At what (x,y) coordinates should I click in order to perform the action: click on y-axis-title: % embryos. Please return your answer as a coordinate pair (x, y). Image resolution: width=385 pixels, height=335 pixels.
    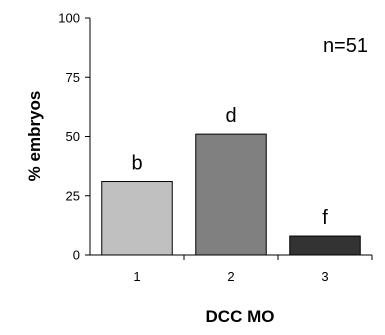
    Looking at the image, I should click on (34, 136).